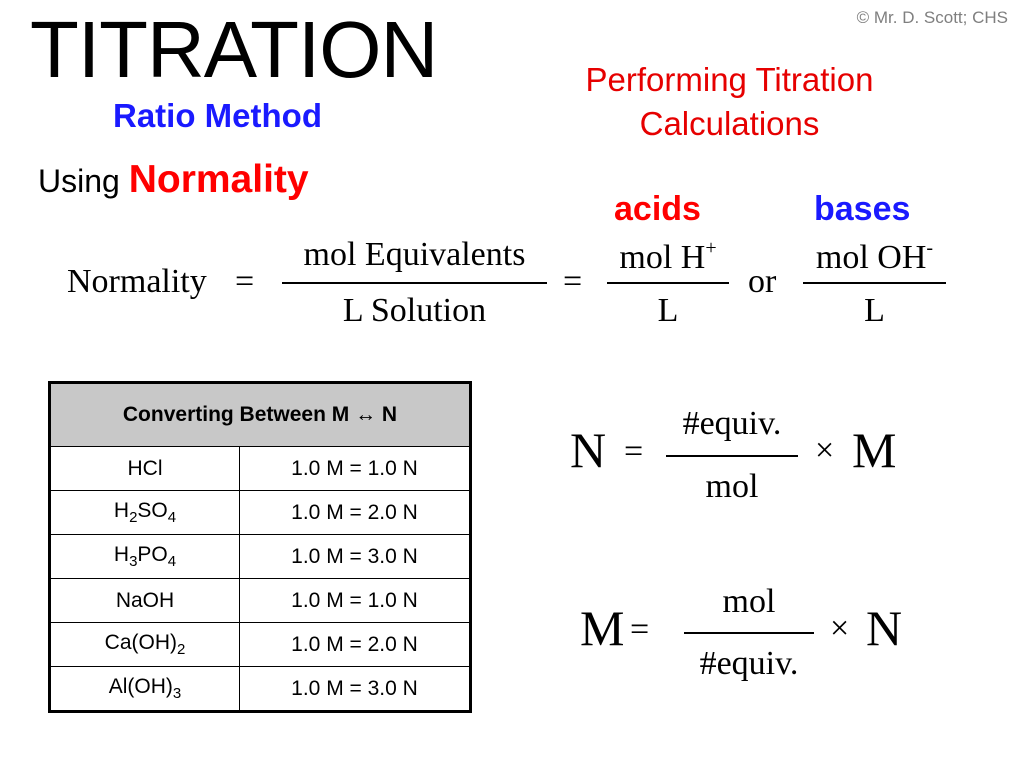  I want to click on compound-cell: NaOH, so click(144, 600).